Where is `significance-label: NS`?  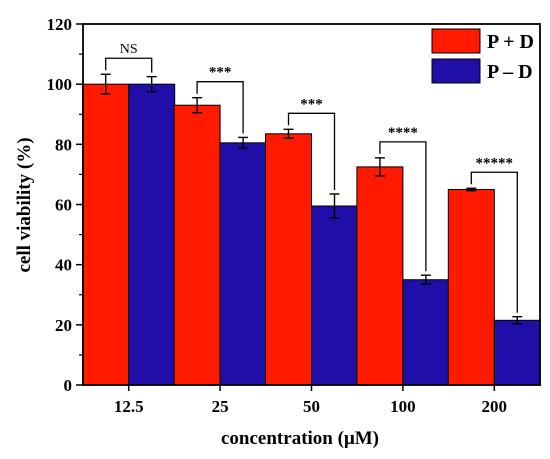 significance-label: NS is located at coordinates (129, 49).